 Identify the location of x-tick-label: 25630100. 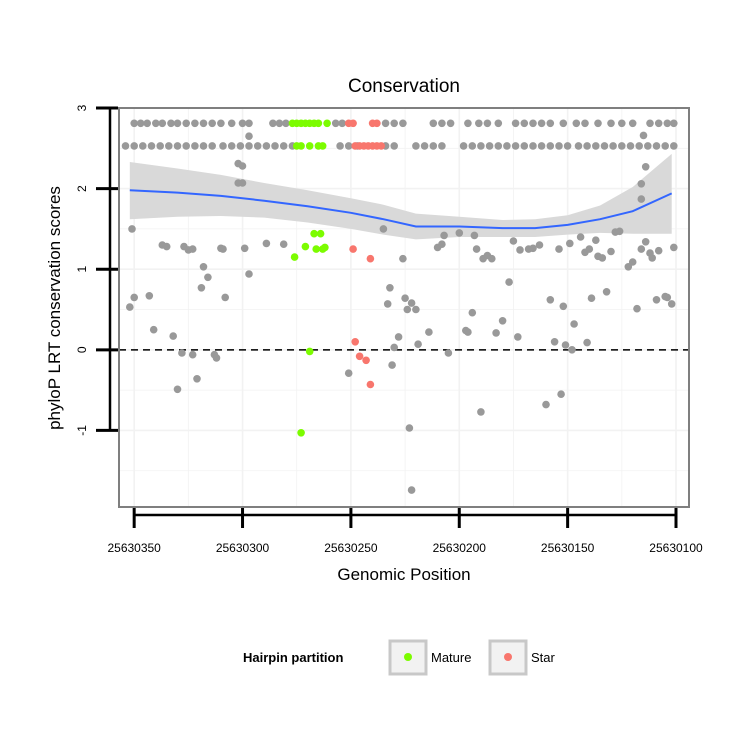
(676, 548).